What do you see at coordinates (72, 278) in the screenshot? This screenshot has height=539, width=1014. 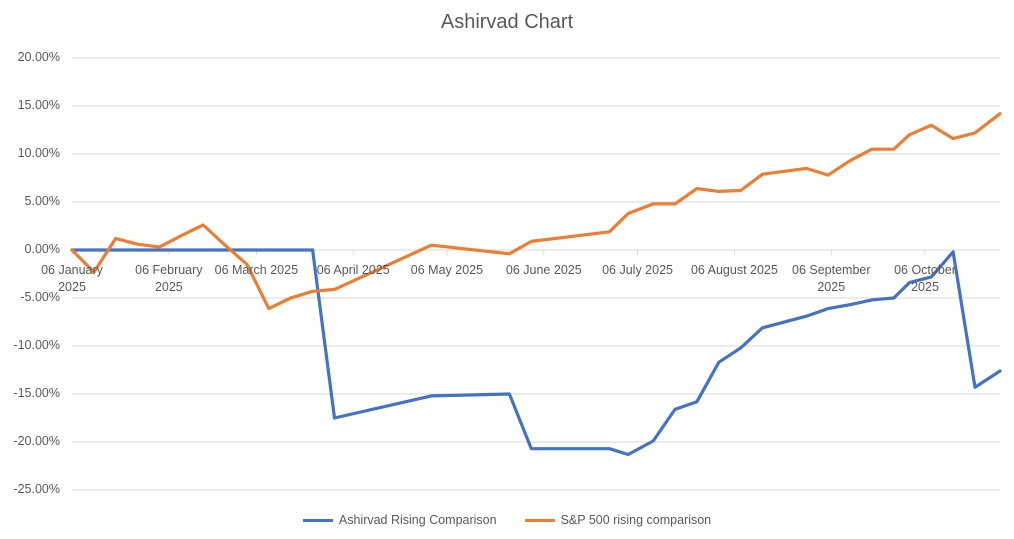 I see `x-tick-label: 06 January 2025` at bounding box center [72, 278].